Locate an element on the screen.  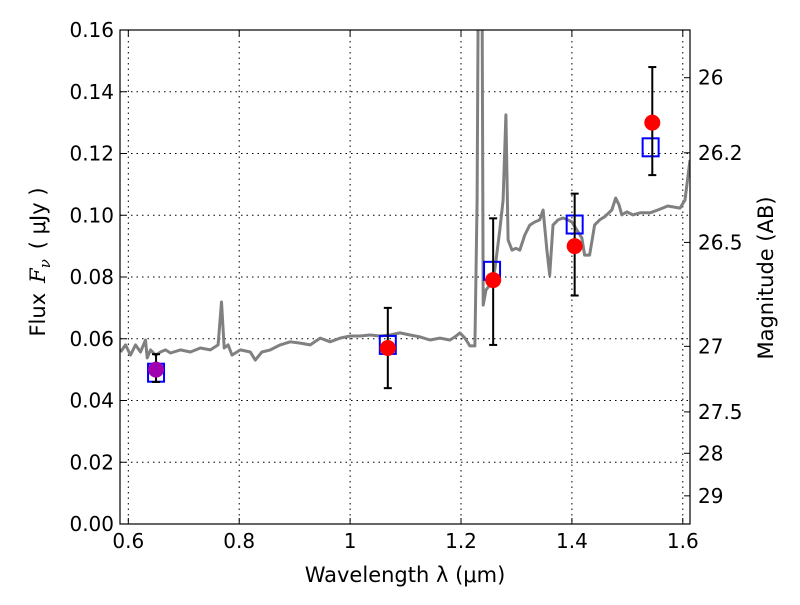
y2-tick-label: 27.5 is located at coordinates (720, 412).